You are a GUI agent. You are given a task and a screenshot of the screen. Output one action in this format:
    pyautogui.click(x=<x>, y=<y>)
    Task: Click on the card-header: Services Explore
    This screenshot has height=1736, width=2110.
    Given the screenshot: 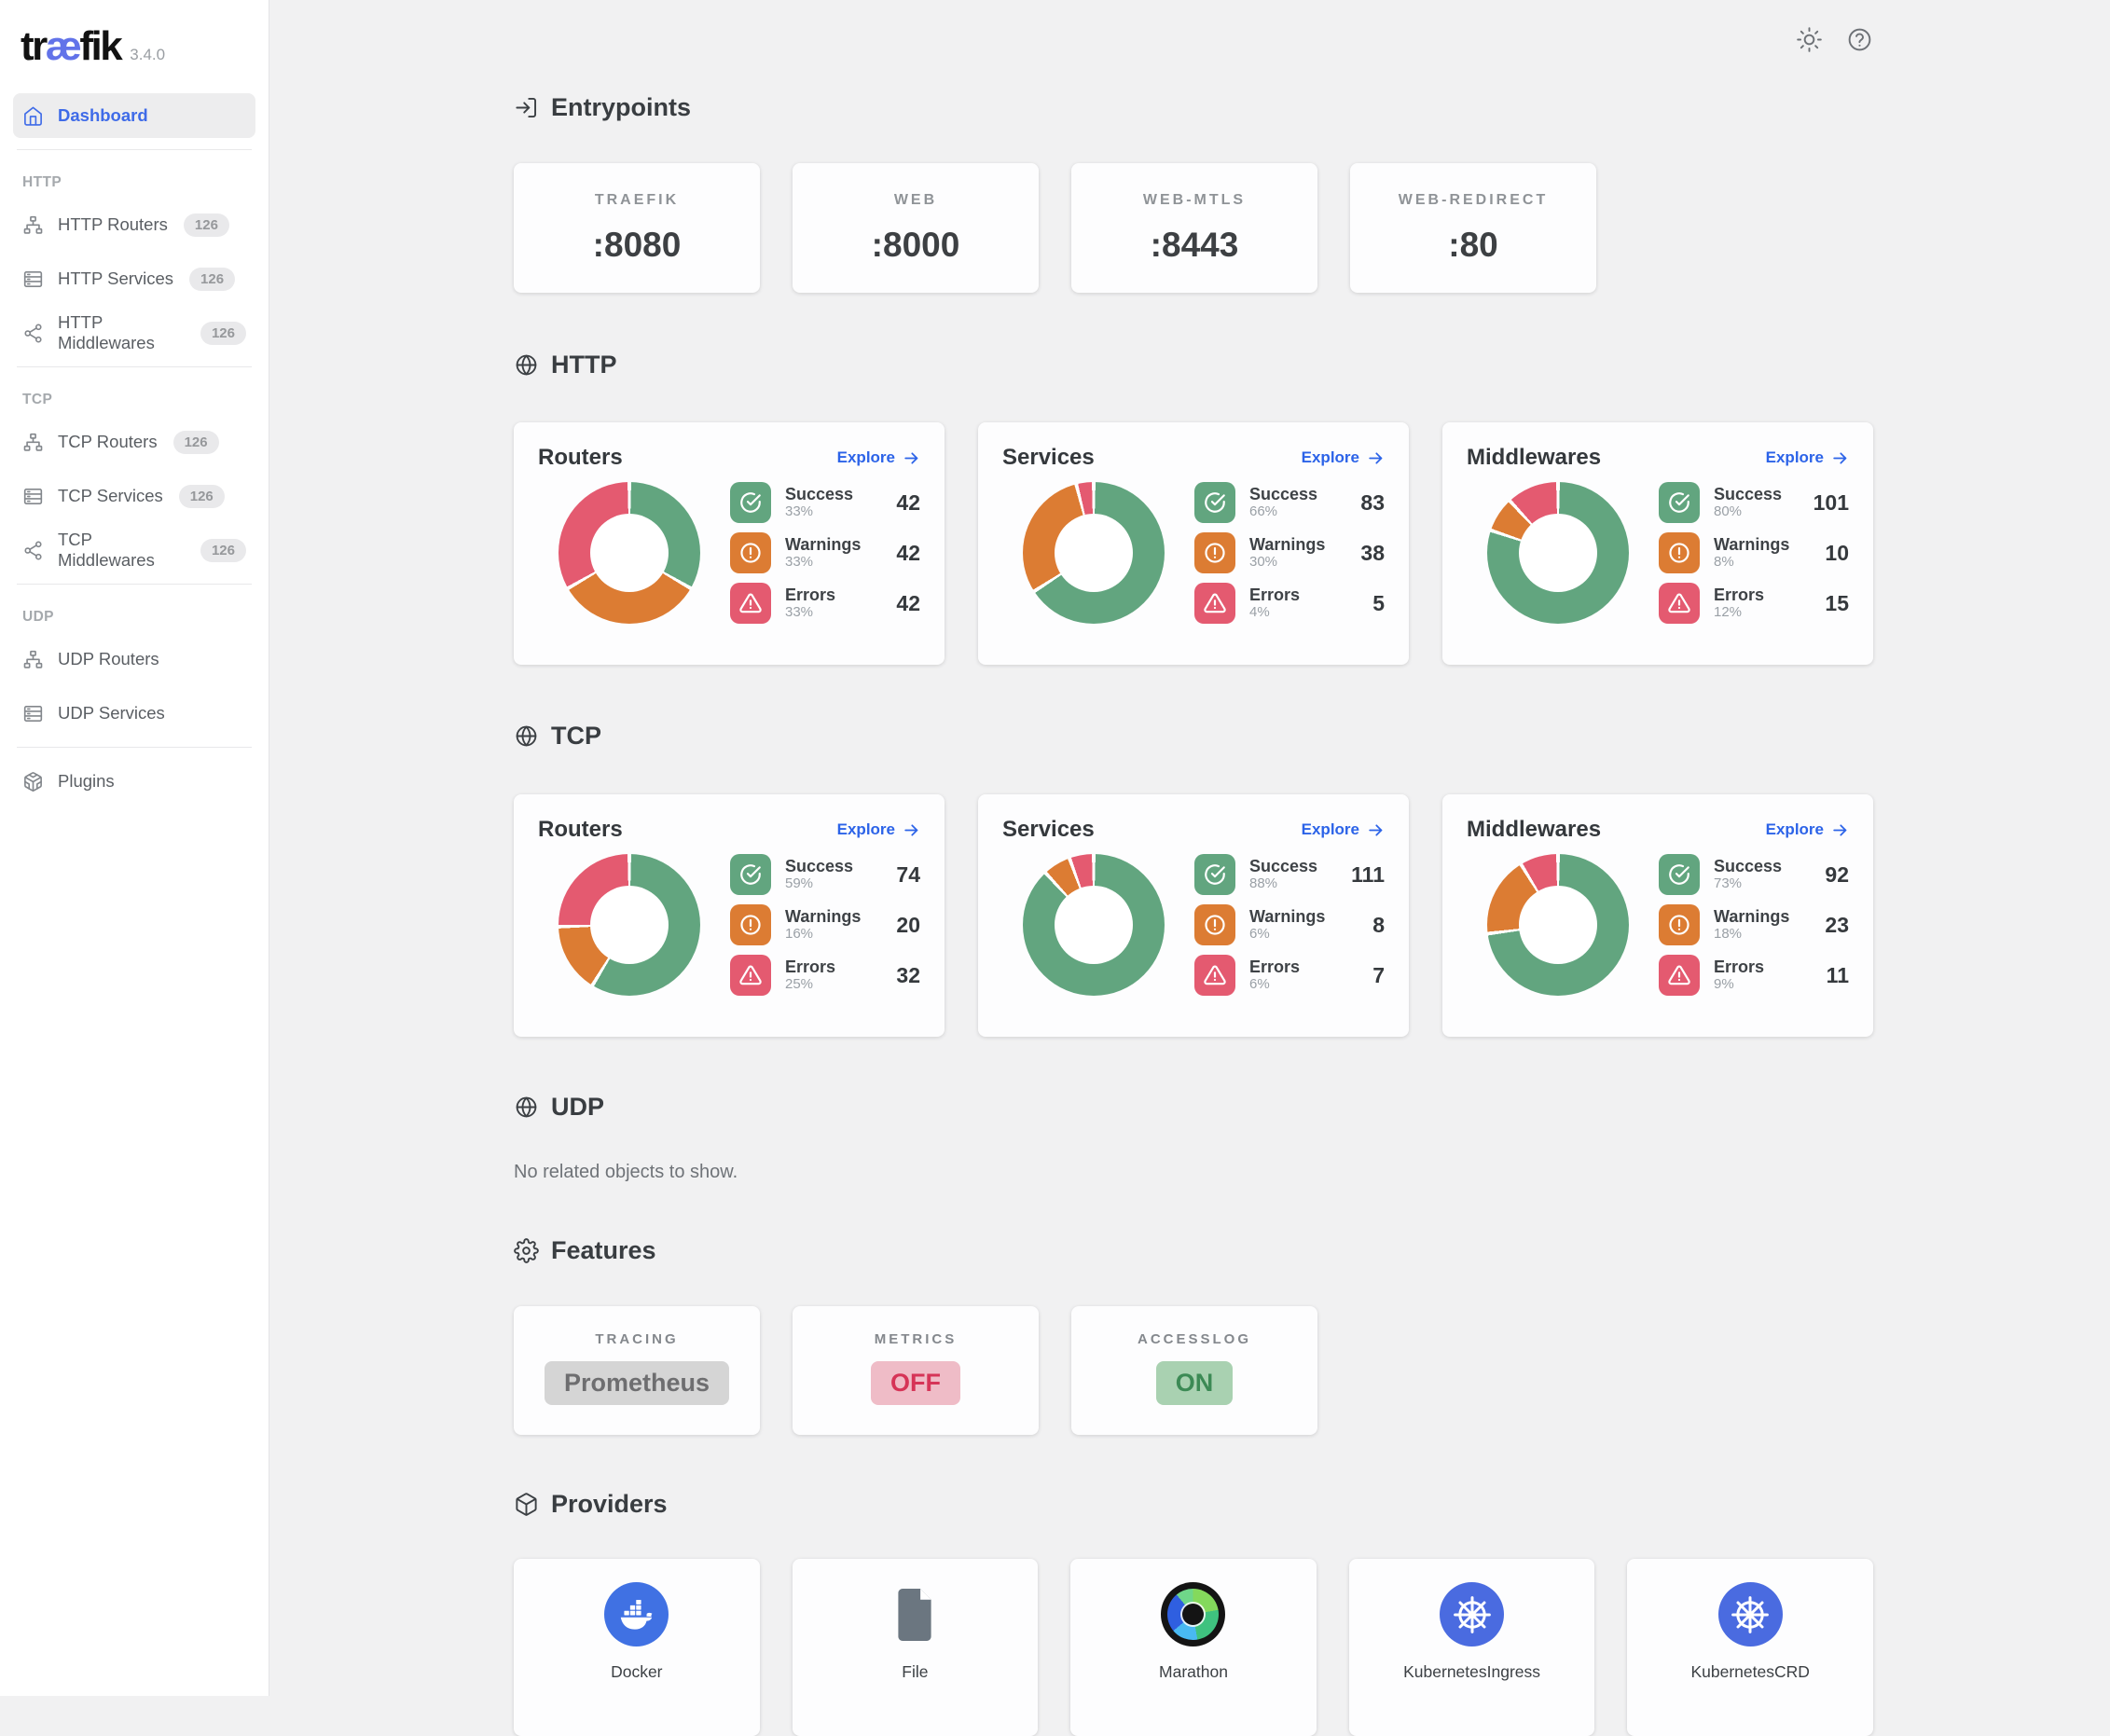 What is the action you would take?
    pyautogui.click(x=1193, y=830)
    